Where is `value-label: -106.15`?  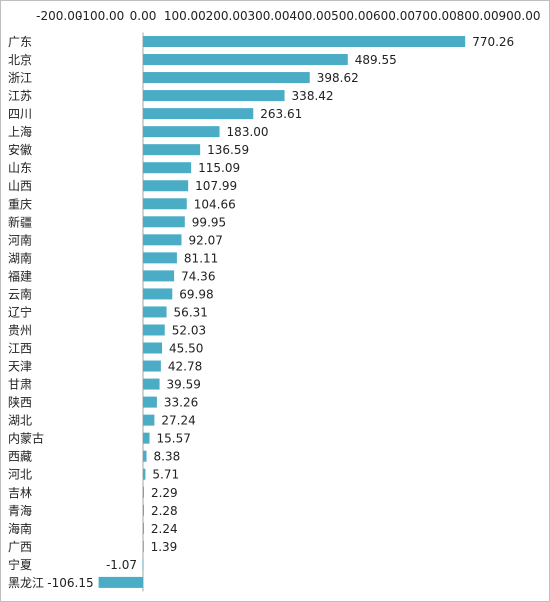
value-label: -106.15 is located at coordinates (70, 583).